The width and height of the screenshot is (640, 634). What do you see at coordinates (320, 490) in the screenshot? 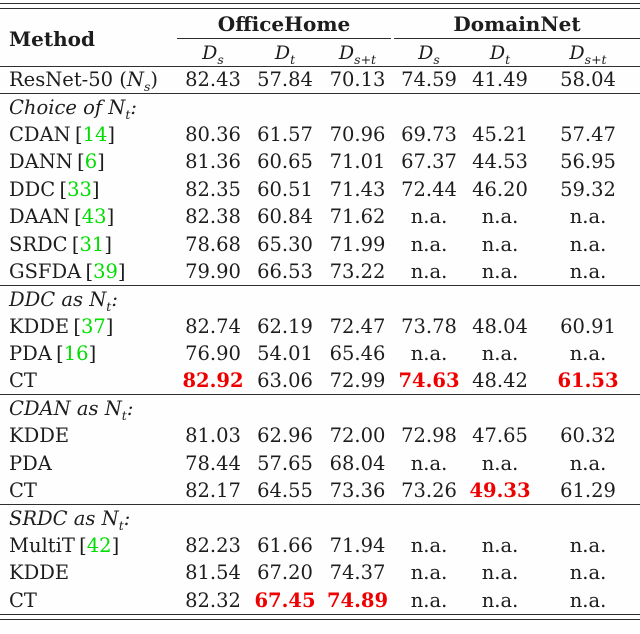
I see `table-row: CT 82.17 64.55 73.36 73.26 49.33 61.29` at bounding box center [320, 490].